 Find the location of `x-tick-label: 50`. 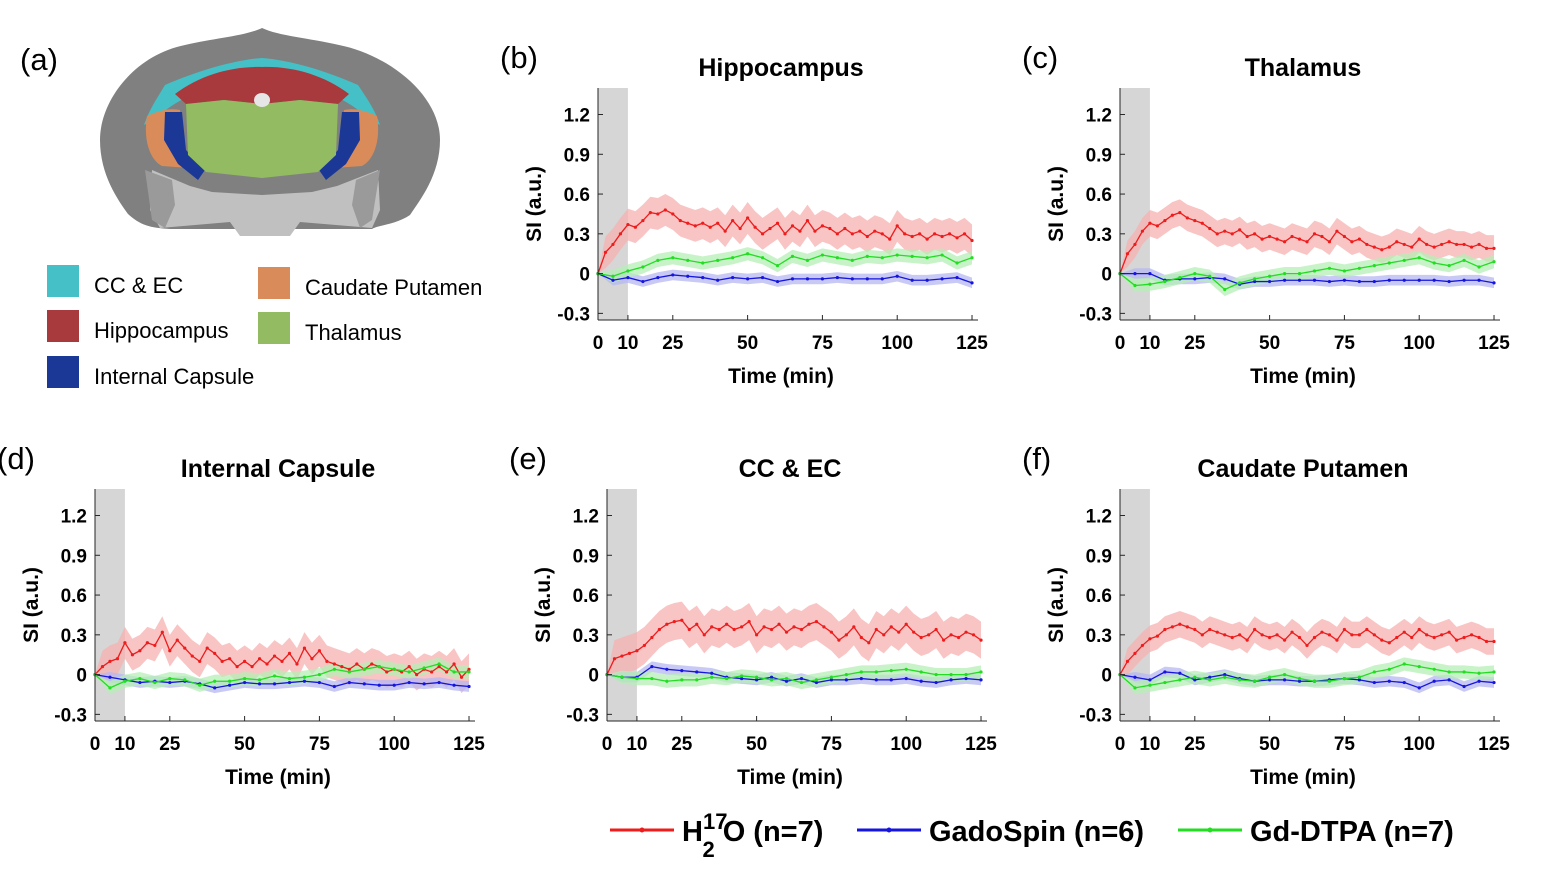

x-tick-label: 50 is located at coordinates (244, 744).